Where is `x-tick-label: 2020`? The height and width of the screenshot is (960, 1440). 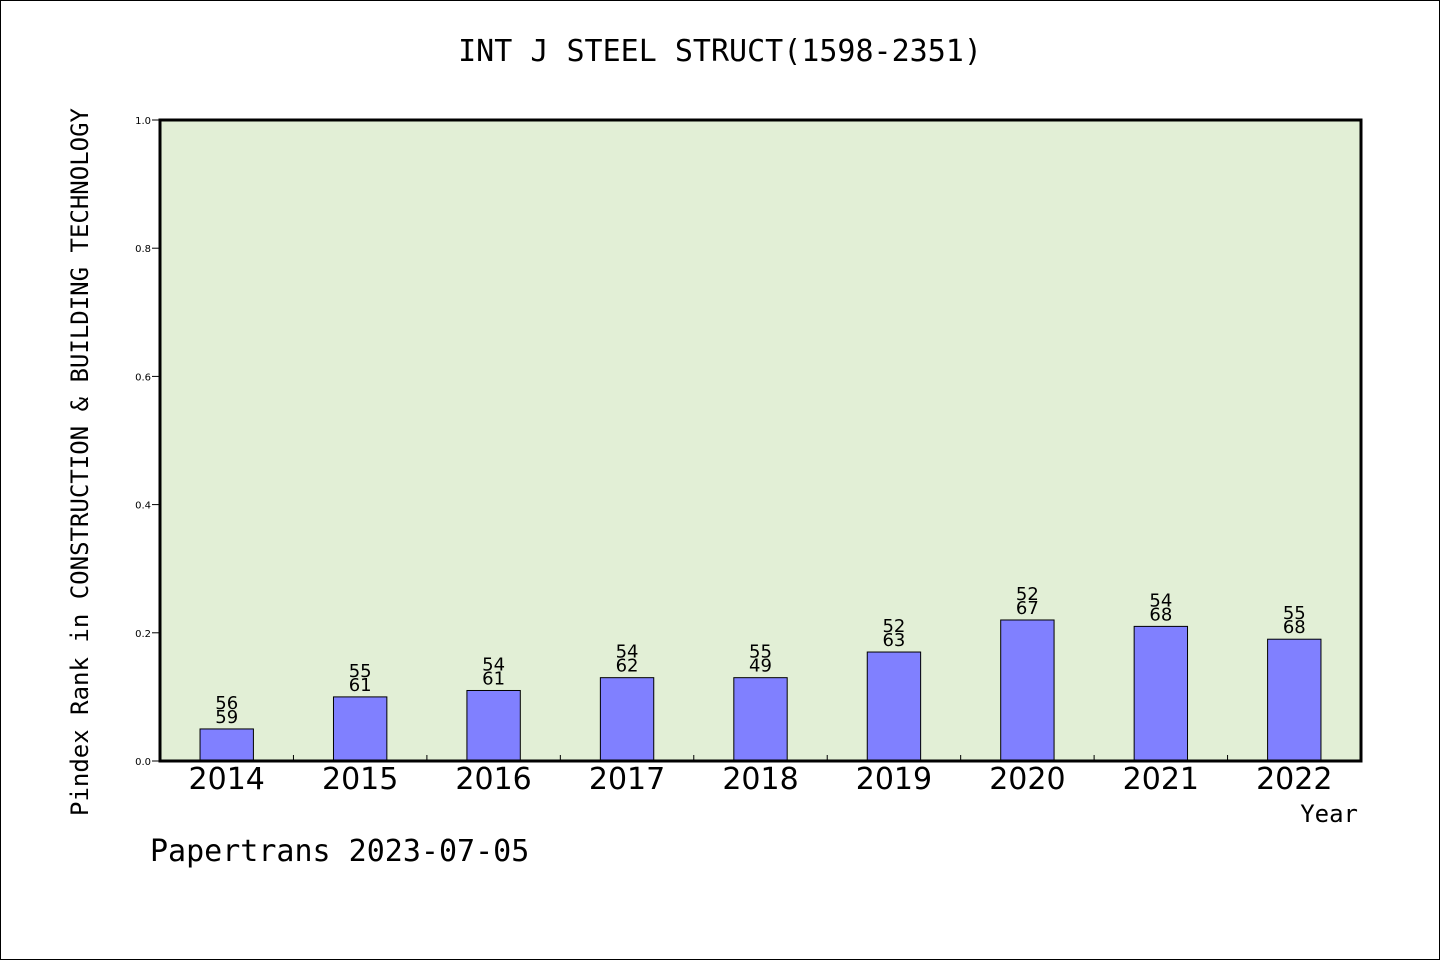 x-tick-label: 2020 is located at coordinates (1027, 779).